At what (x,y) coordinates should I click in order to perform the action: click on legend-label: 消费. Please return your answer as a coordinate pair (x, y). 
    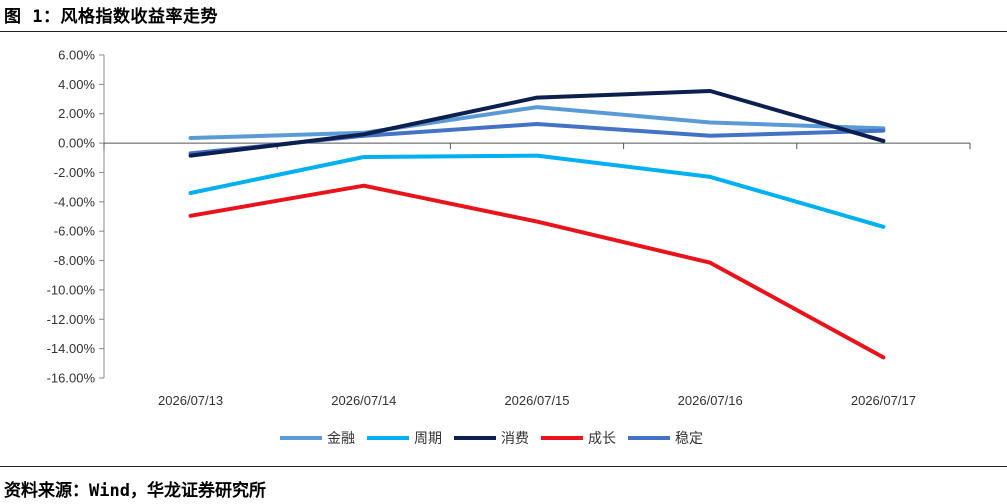
    Looking at the image, I should click on (515, 439).